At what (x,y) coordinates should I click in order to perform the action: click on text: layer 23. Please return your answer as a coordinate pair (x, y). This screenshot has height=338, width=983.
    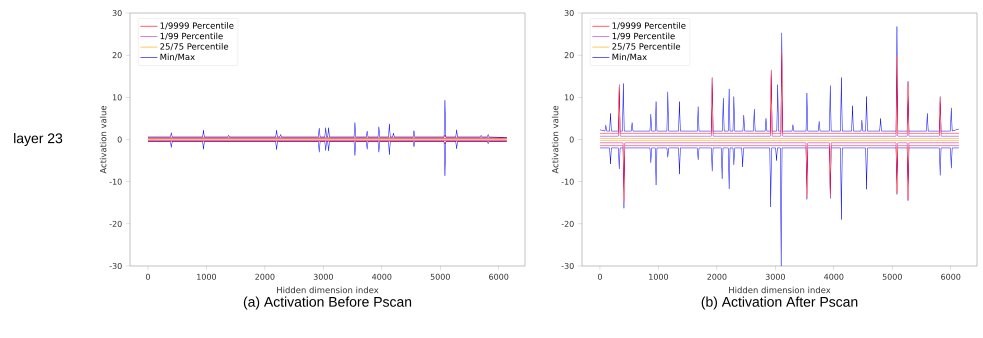
    Looking at the image, I should click on (38, 139).